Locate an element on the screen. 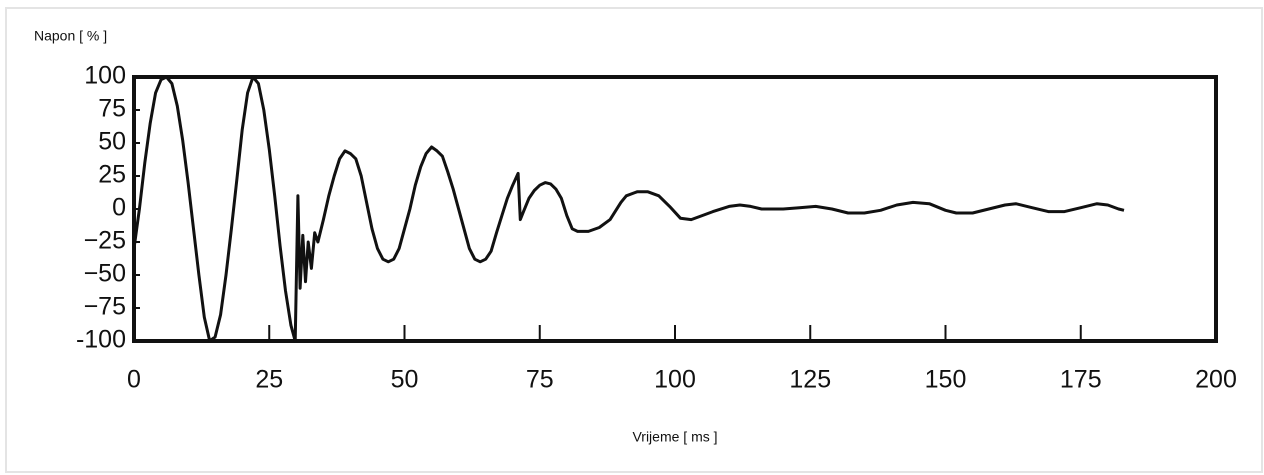  y-tick-label: −75 is located at coordinates (105, 307).